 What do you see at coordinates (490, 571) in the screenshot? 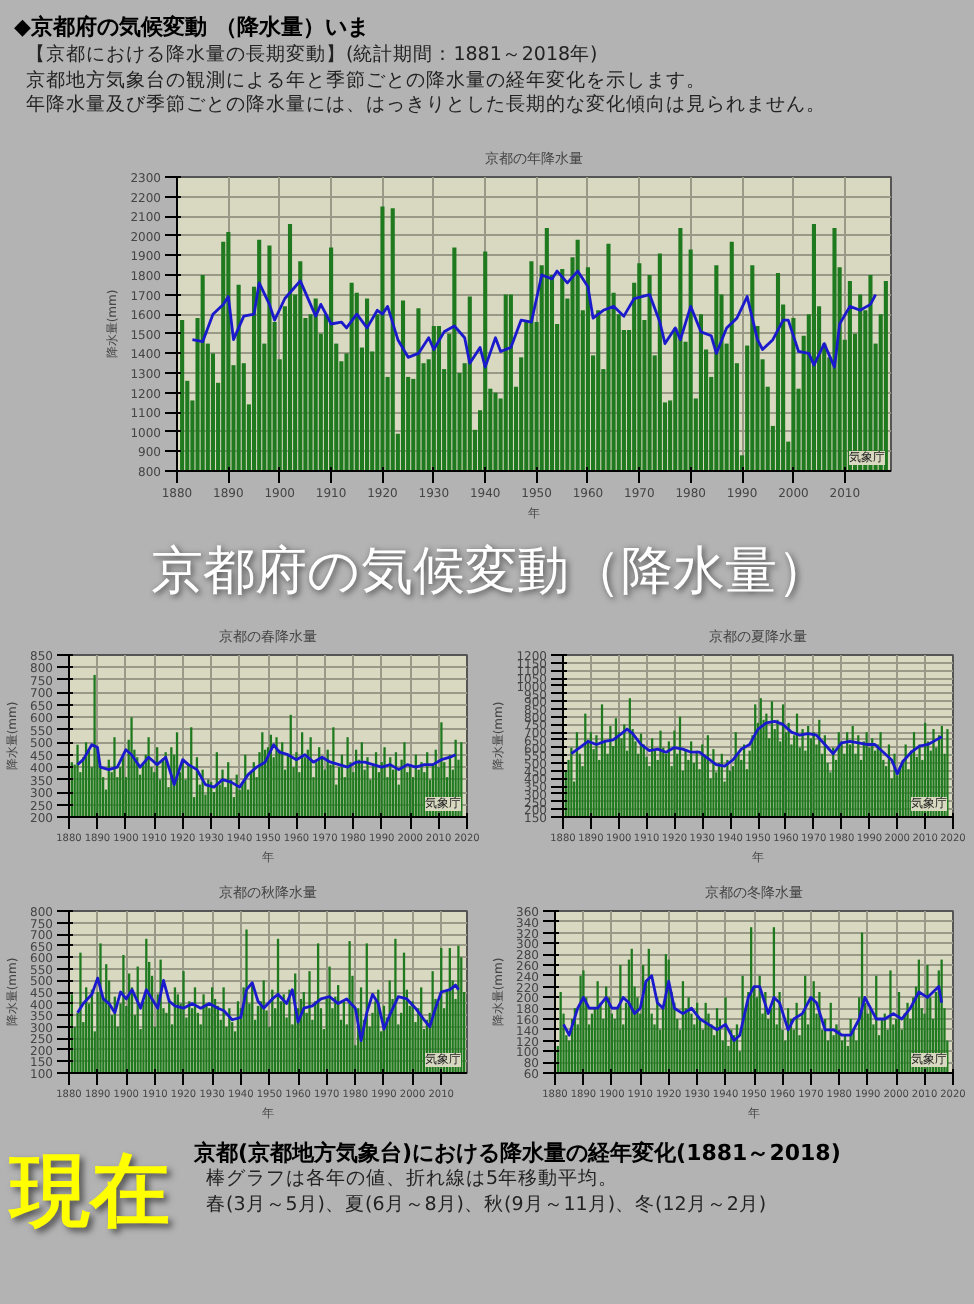
I see `chart-title: 京都府の気候変動（降水量）` at bounding box center [490, 571].